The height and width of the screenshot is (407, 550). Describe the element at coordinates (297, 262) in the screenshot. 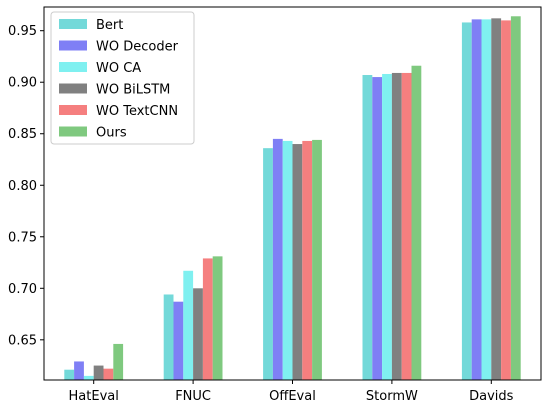

I see `bar-offeval-wo-bilstm` at that location.